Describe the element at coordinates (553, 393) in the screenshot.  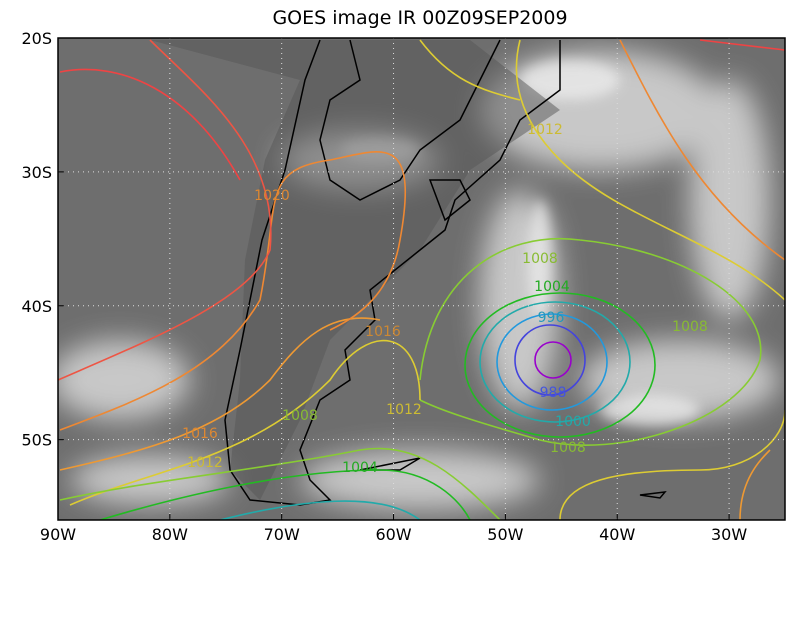
I see `isobar-label: 988` at that location.